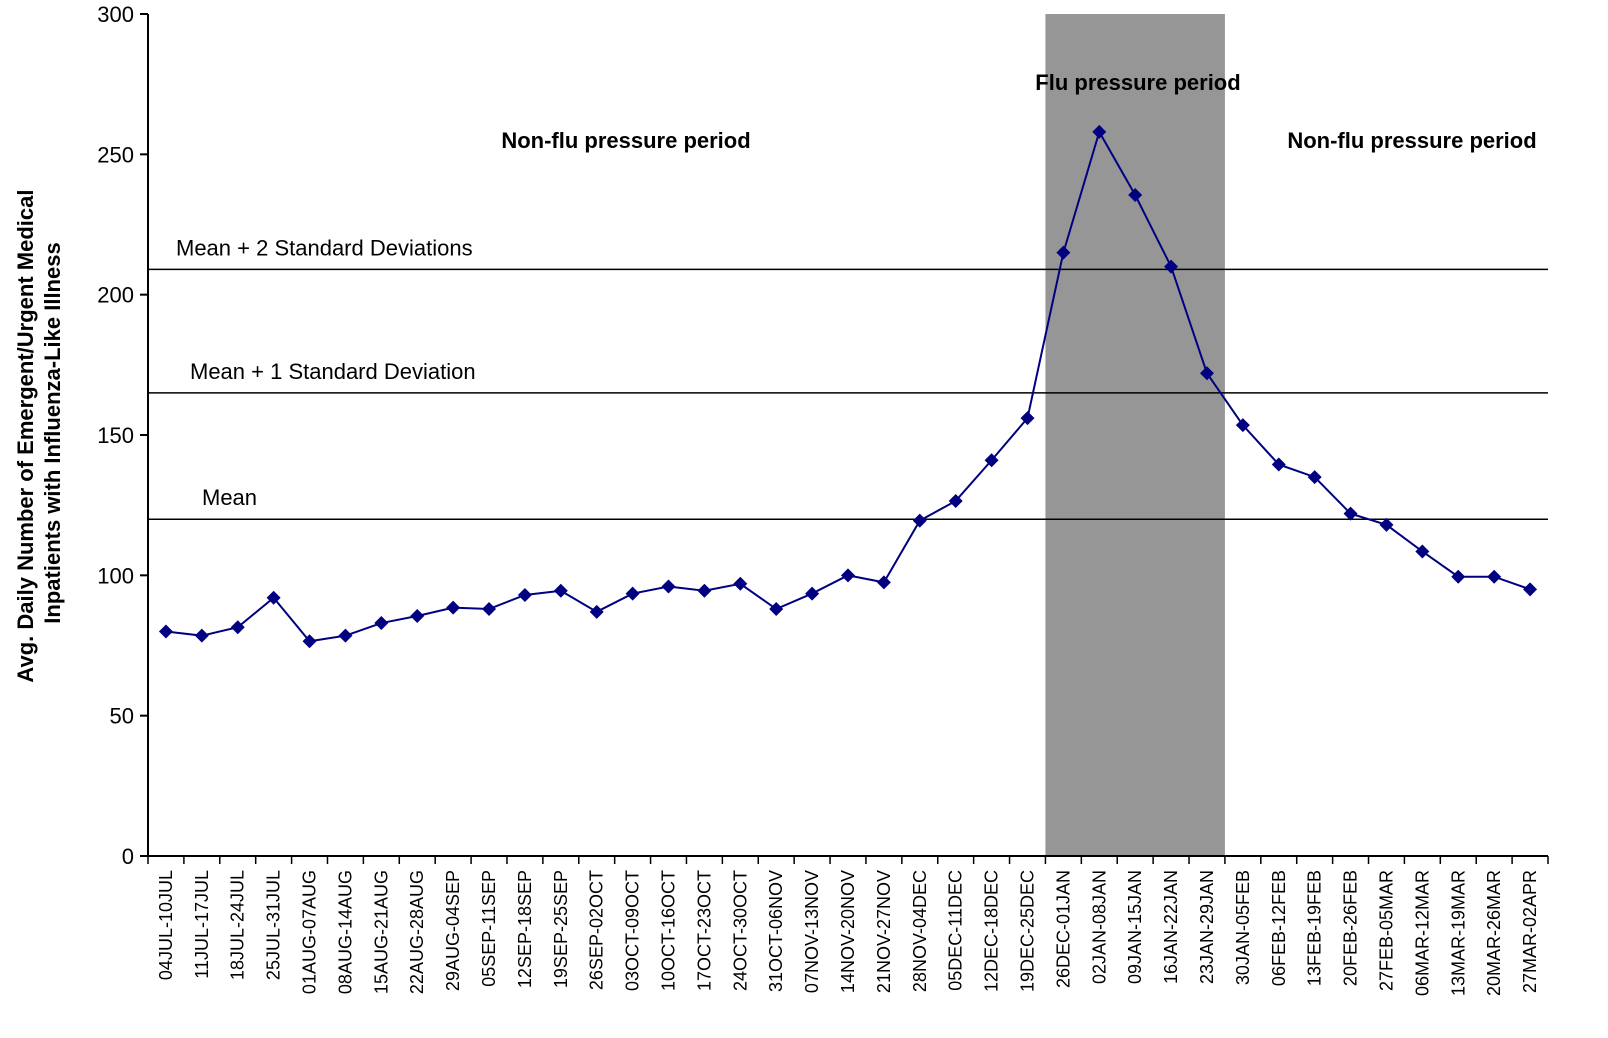  I want to click on x-tick-label: 12SEP-18SEP, so click(525, 929).